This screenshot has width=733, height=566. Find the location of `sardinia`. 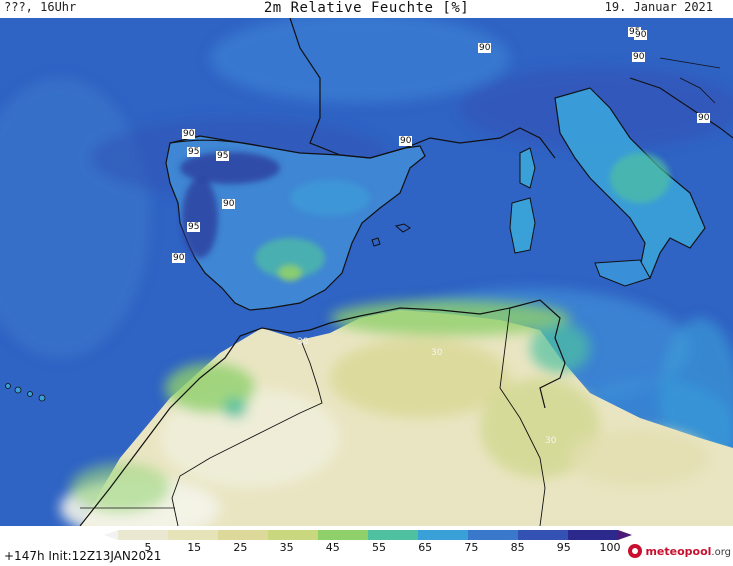

sardinia is located at coordinates (522, 225).